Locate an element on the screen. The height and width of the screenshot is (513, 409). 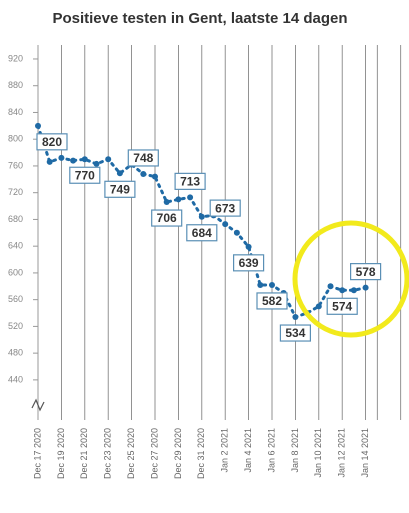
value-label: 706 is located at coordinates (167, 218).